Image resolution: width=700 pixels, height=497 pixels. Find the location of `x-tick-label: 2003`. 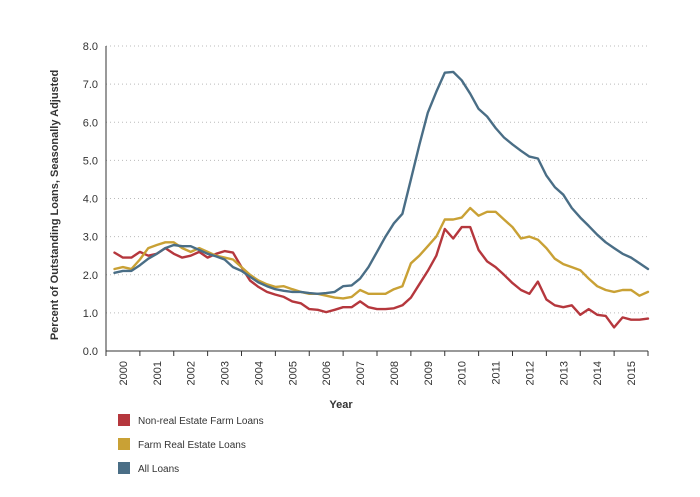

x-tick-label: 2003 is located at coordinates (226, 373).